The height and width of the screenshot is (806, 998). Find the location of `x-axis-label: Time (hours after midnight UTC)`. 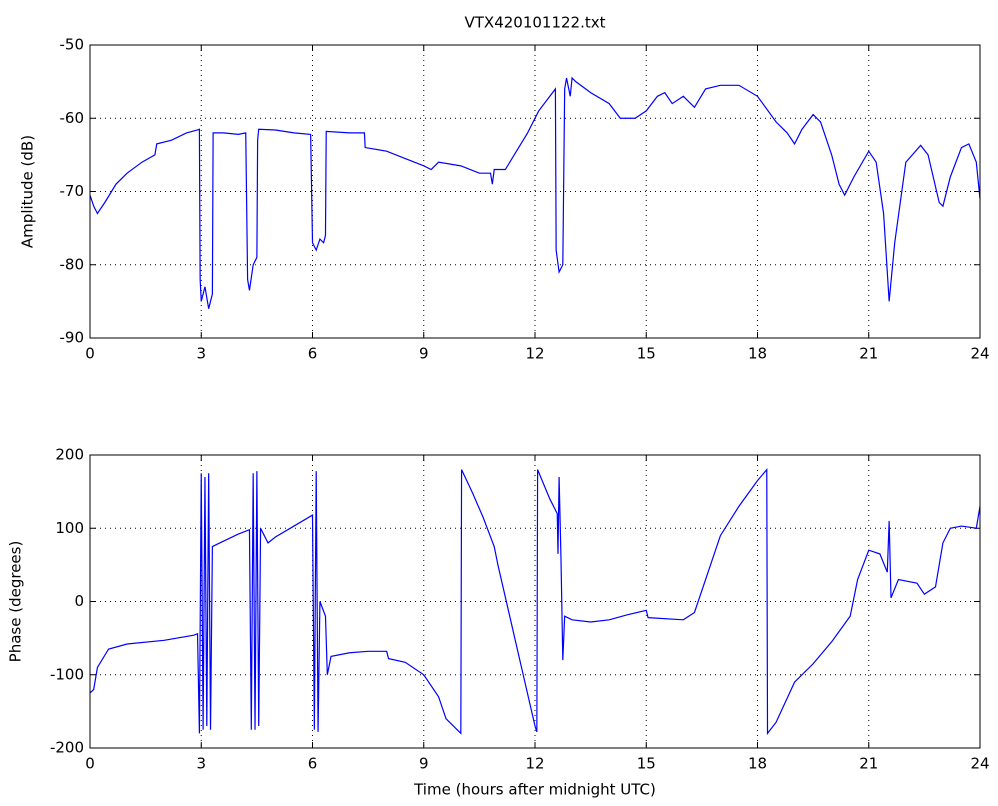

x-axis-label: Time (hours after midnight UTC) is located at coordinates (534, 790).